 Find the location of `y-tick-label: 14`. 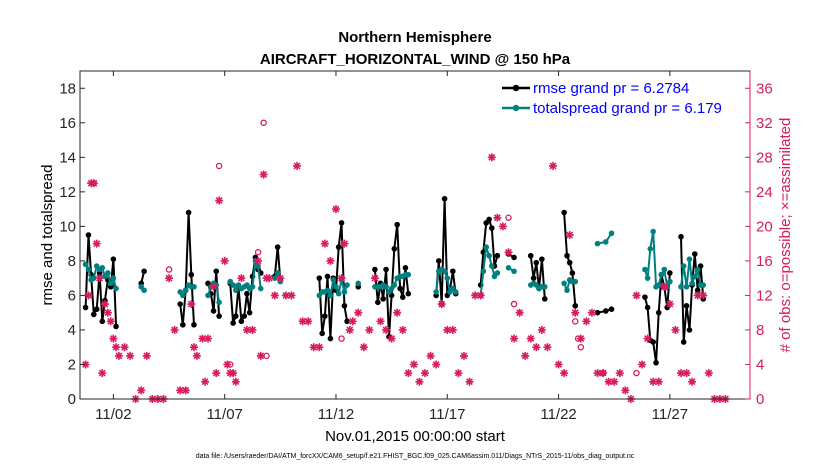

y-tick-label: 14 is located at coordinates (67, 157).